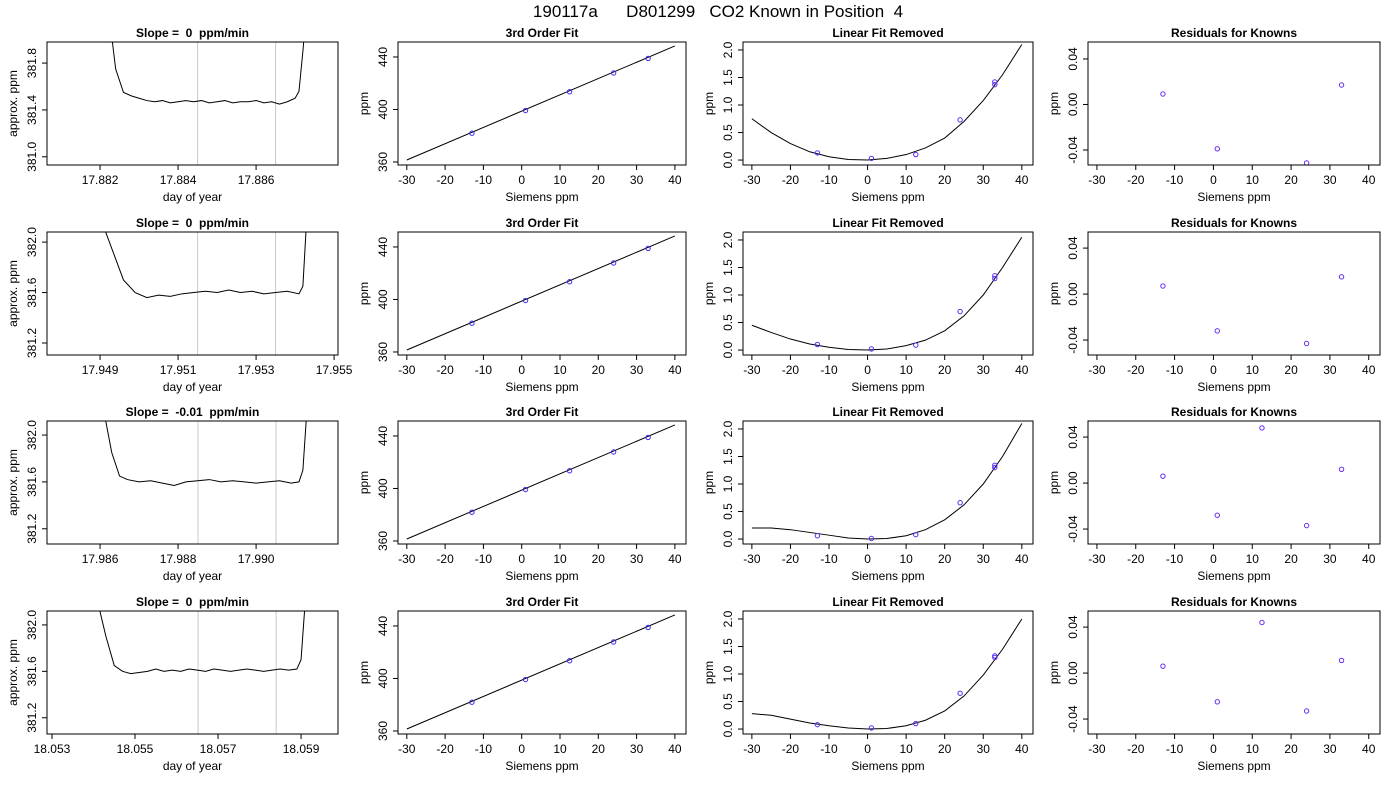  What do you see at coordinates (728, 428) in the screenshot?
I see `y-tick-label: 2.0` at bounding box center [728, 428].